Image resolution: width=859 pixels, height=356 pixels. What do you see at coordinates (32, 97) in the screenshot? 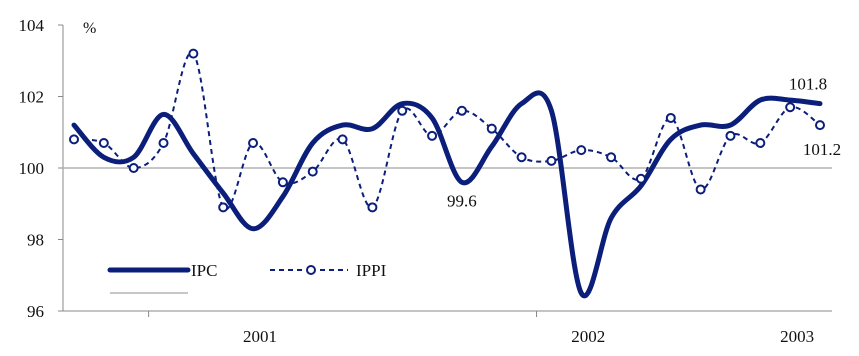
I see `y-tick-label: 102` at bounding box center [32, 97].